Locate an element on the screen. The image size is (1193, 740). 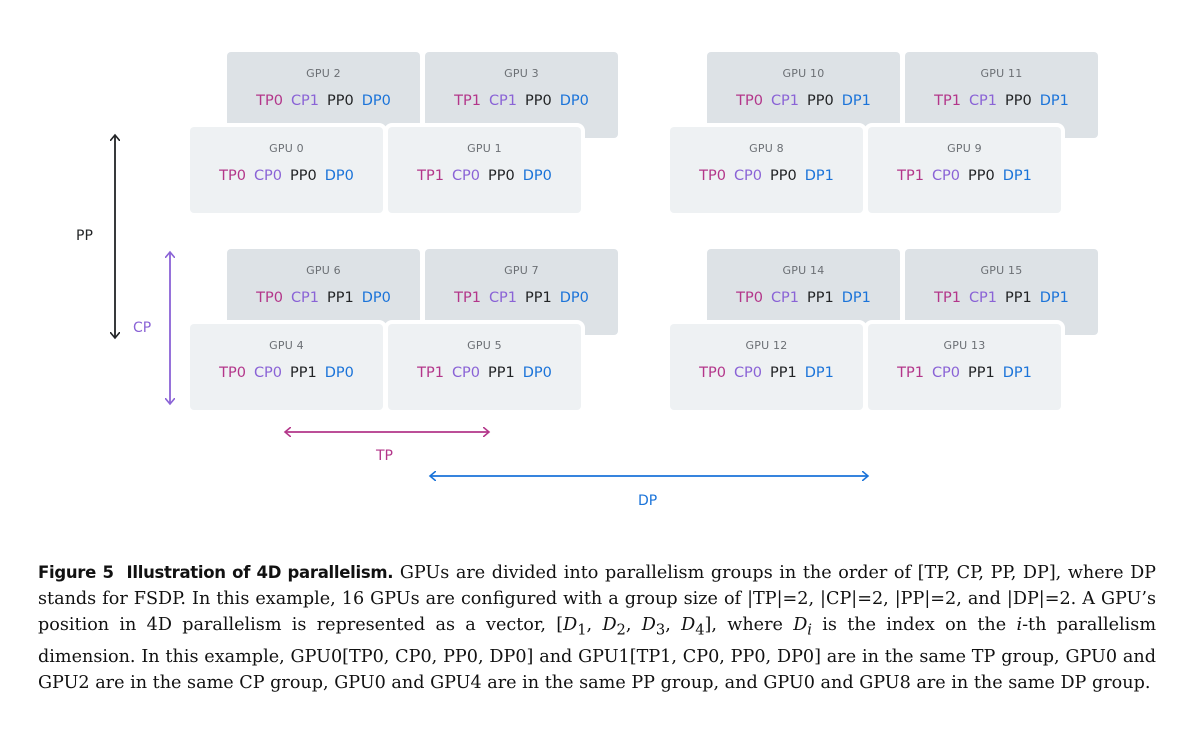
gpu-card: GPU 10 TP0 CP1 PP0 DP1 is located at coordinates (803, 95).